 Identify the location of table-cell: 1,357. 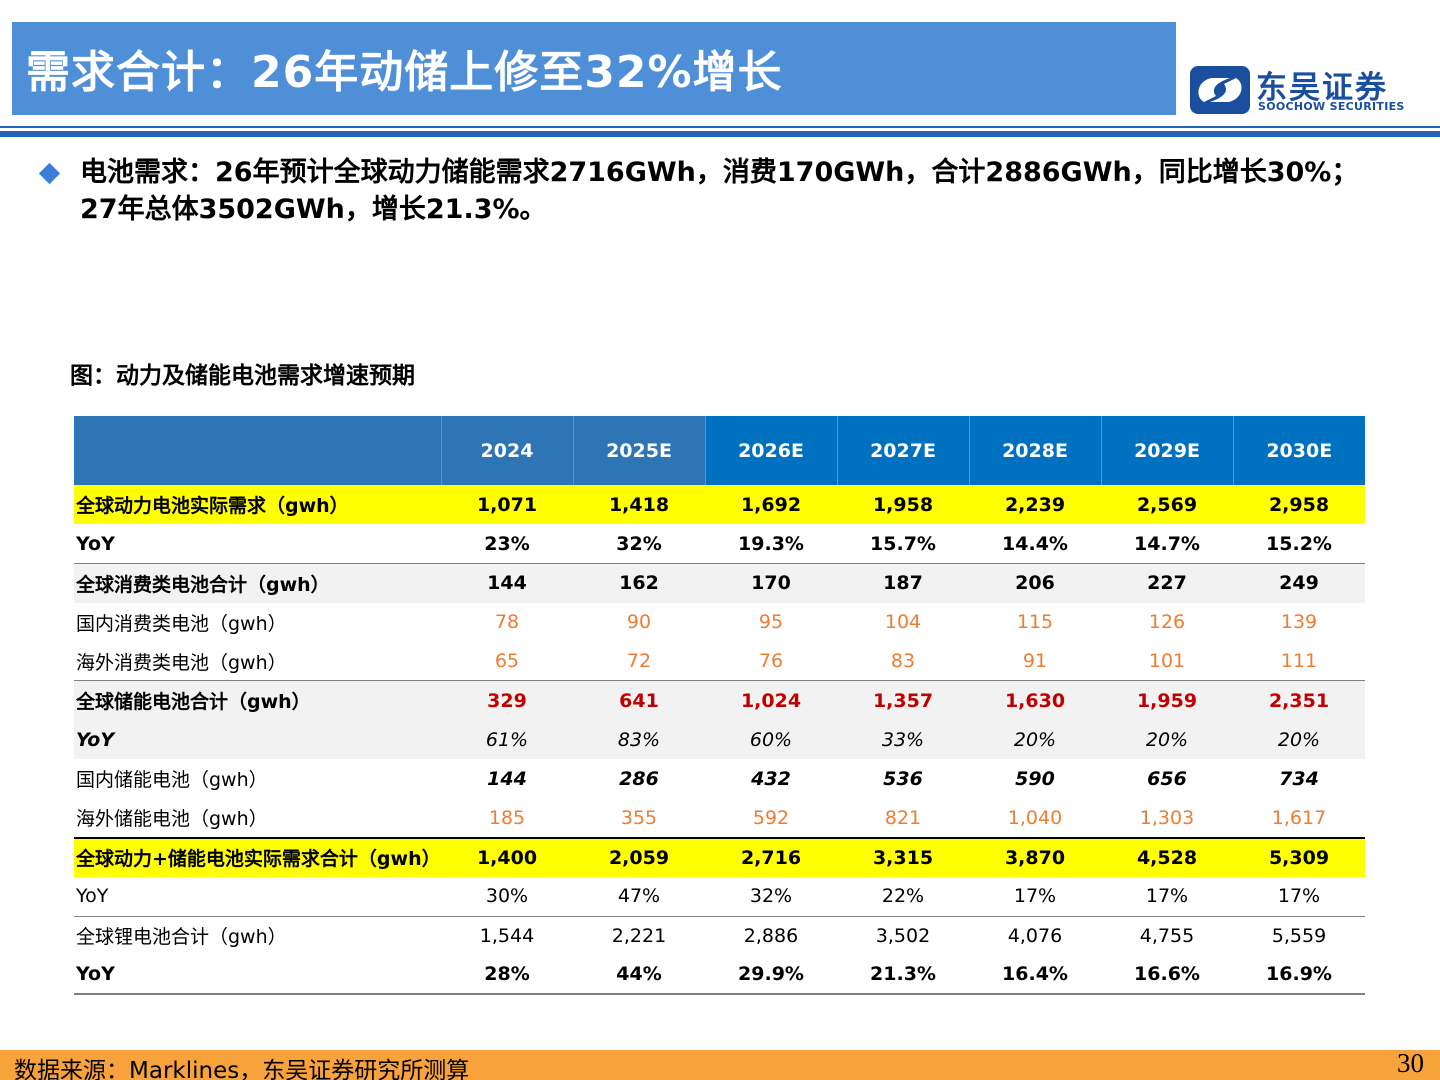
(903, 700).